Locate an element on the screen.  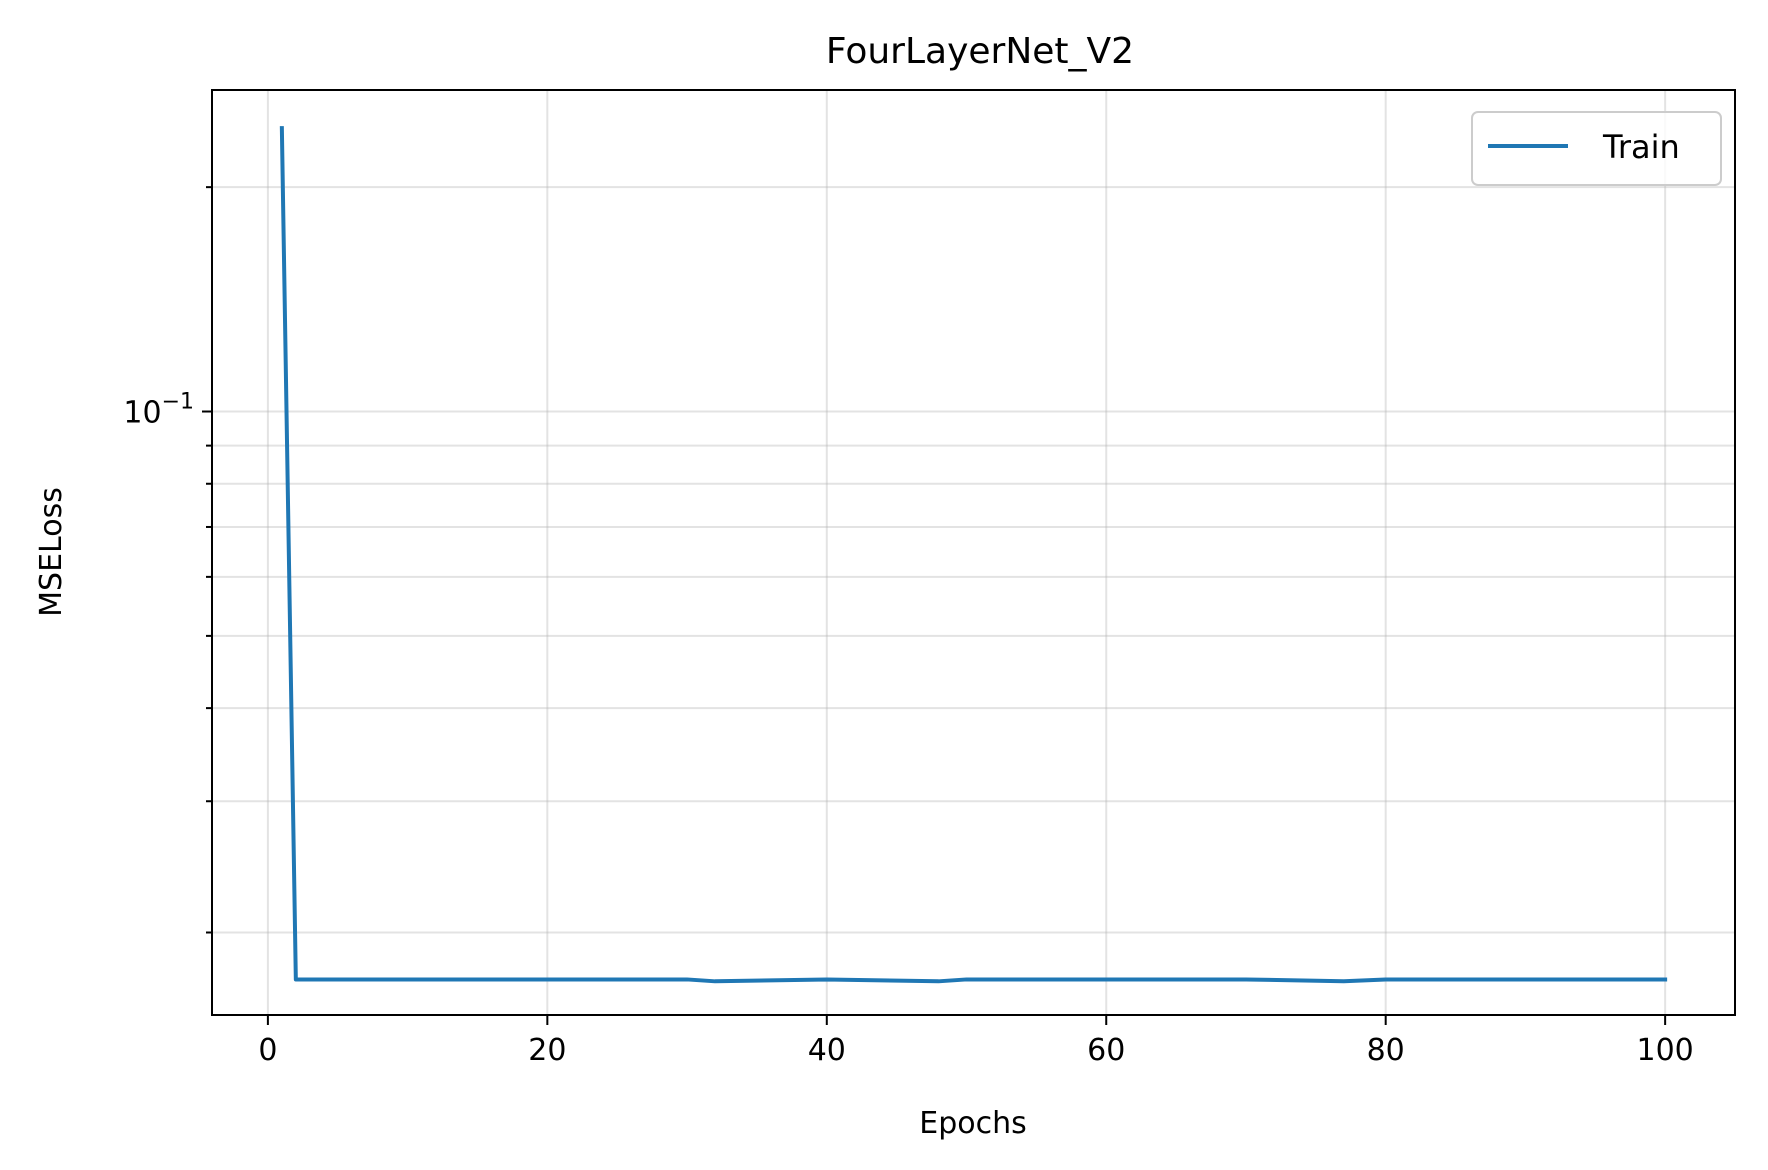
x-tick-label: 20 is located at coordinates (547, 1050).